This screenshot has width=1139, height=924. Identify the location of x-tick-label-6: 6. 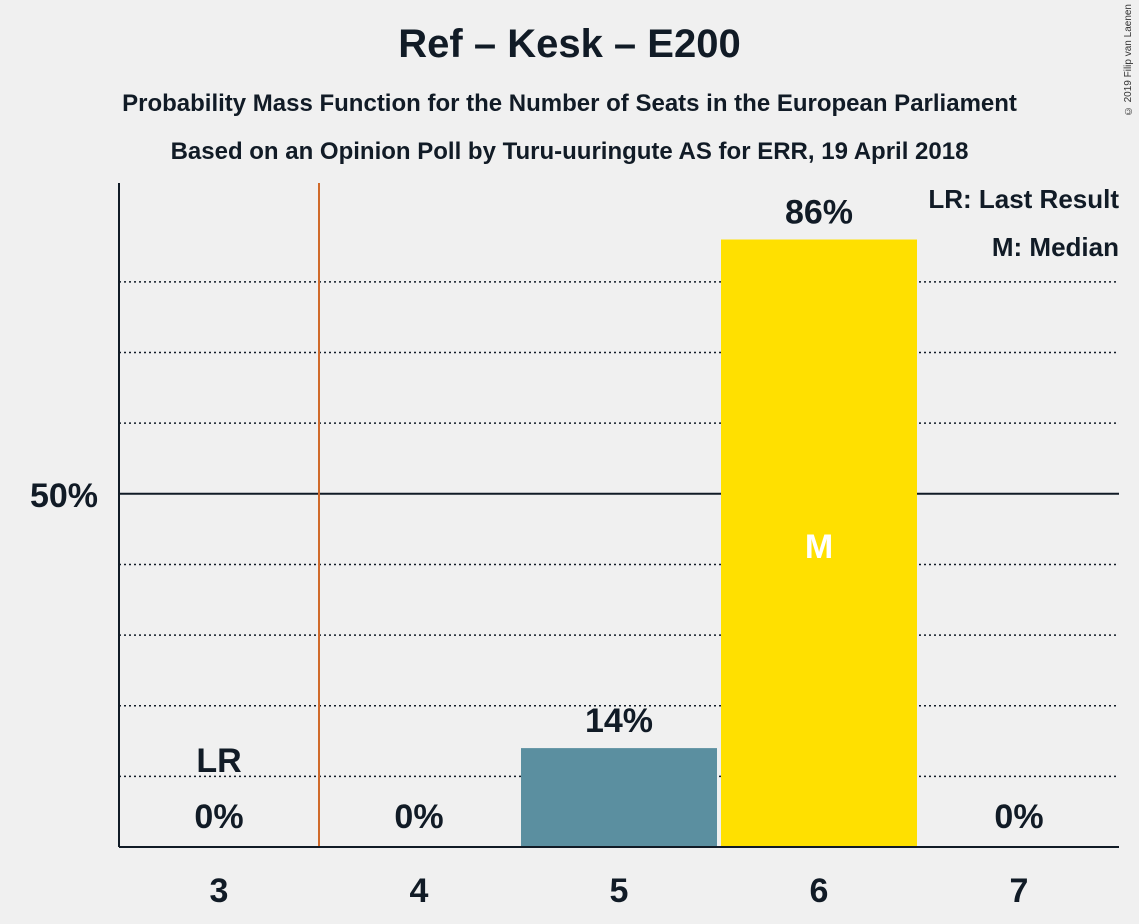
(819, 891).